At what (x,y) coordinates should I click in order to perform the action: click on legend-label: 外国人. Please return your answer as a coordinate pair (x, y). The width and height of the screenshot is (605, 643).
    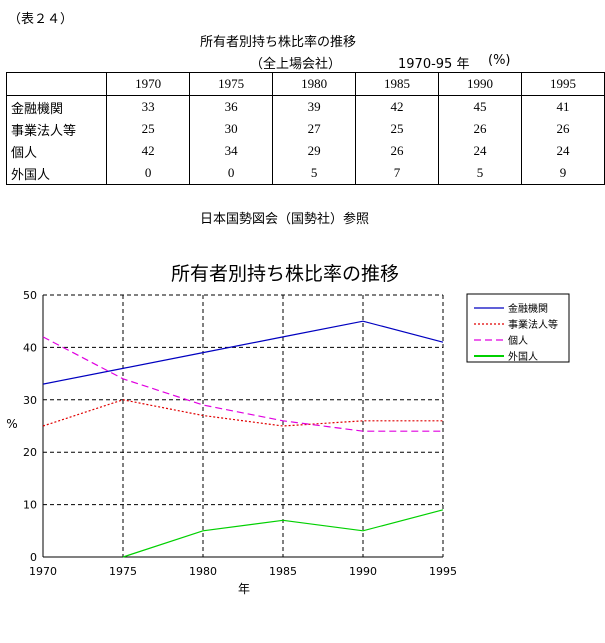
    Looking at the image, I should click on (523, 357).